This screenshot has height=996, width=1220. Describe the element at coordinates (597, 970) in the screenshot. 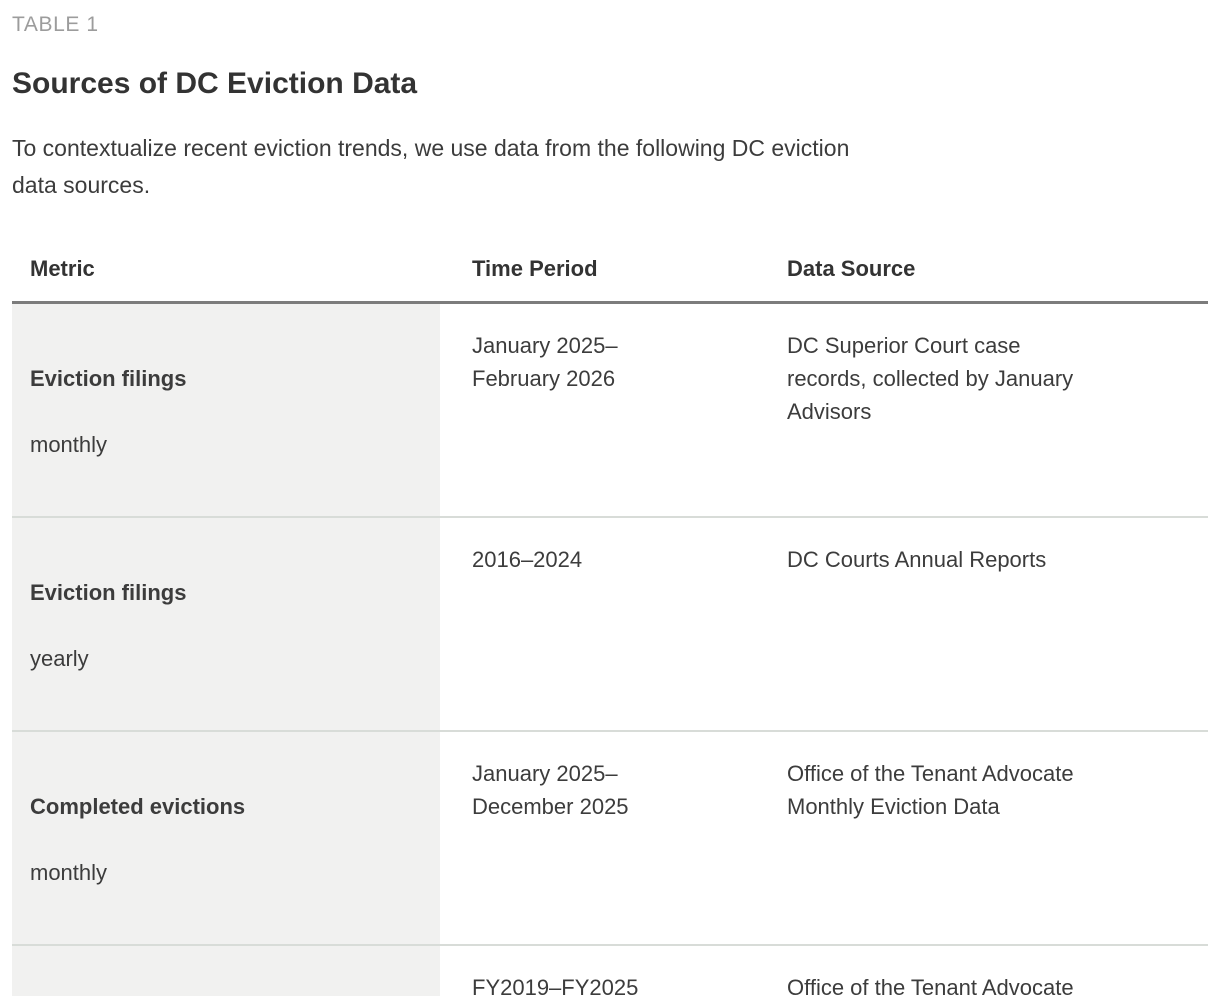

I see `time-period-cell: FY2019–FY2025` at that location.